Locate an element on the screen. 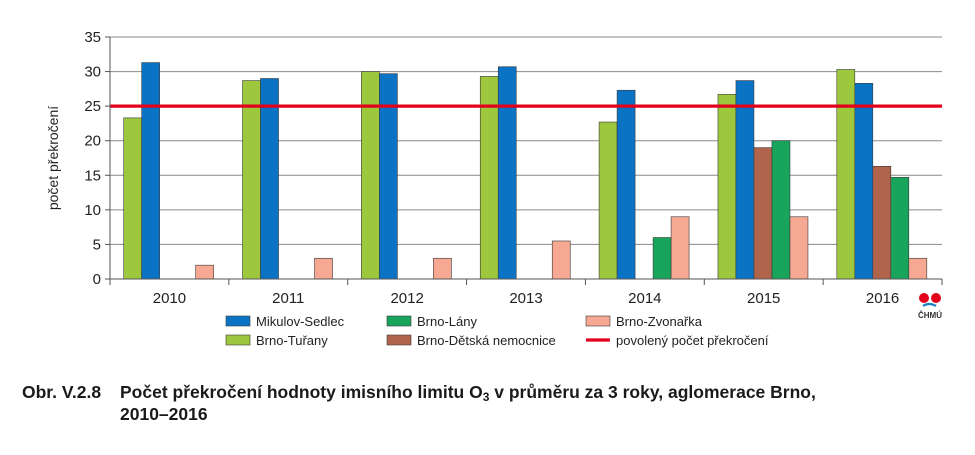  bar-brno-tuřany-2011 is located at coordinates (251, 180).